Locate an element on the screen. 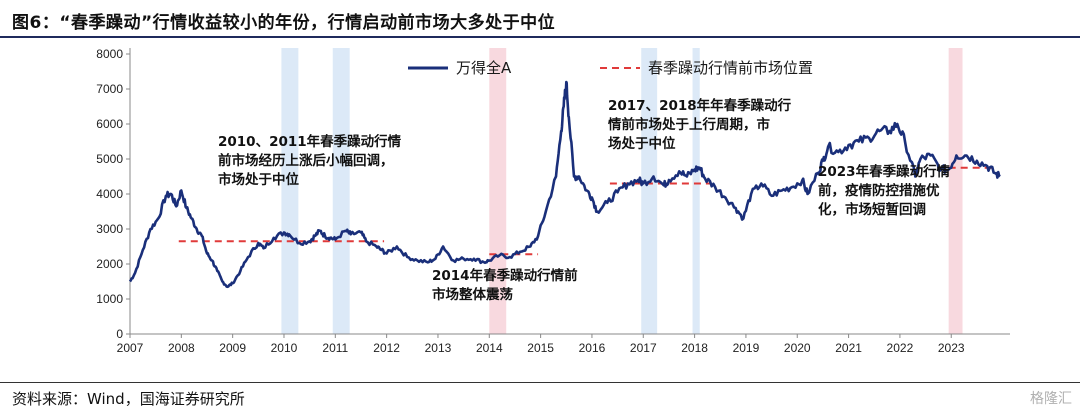 This screenshot has width=1080, height=418. annotation-2-line: 场处于中位 is located at coordinates (642, 143).